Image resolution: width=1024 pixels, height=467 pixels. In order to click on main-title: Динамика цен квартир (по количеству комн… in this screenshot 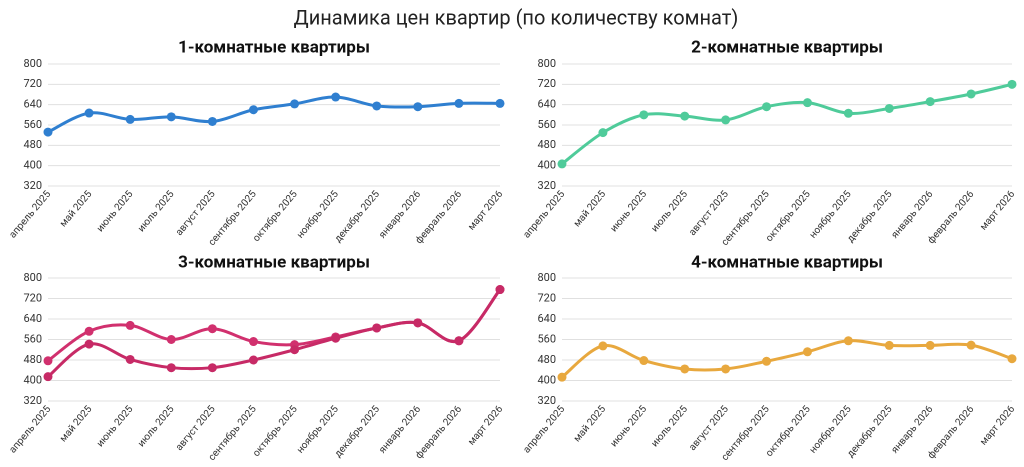, I will do `click(516, 17)`.